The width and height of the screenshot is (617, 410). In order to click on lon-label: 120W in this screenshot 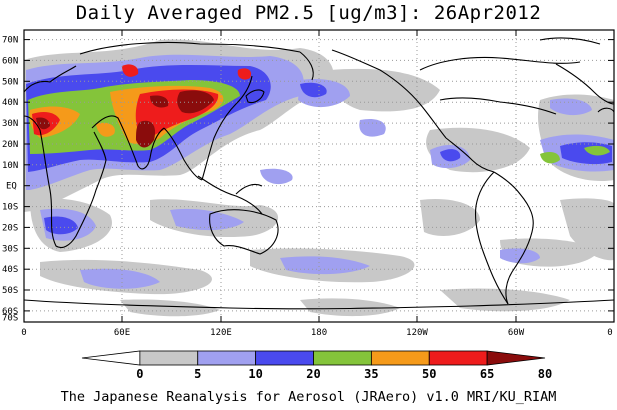, I will do `click(417, 333)`.